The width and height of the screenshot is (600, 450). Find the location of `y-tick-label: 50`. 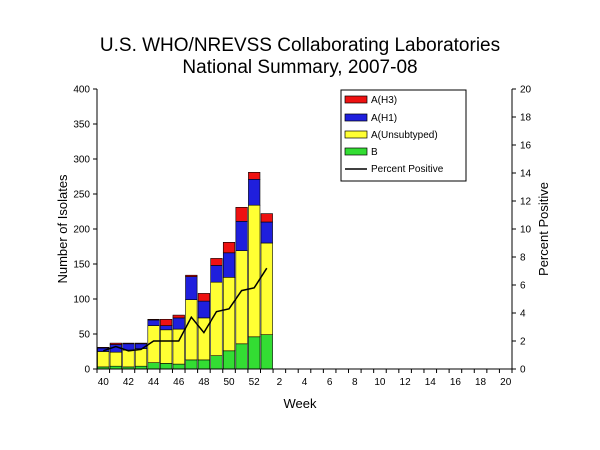

y-tick-label: 50 is located at coordinates (85, 335).